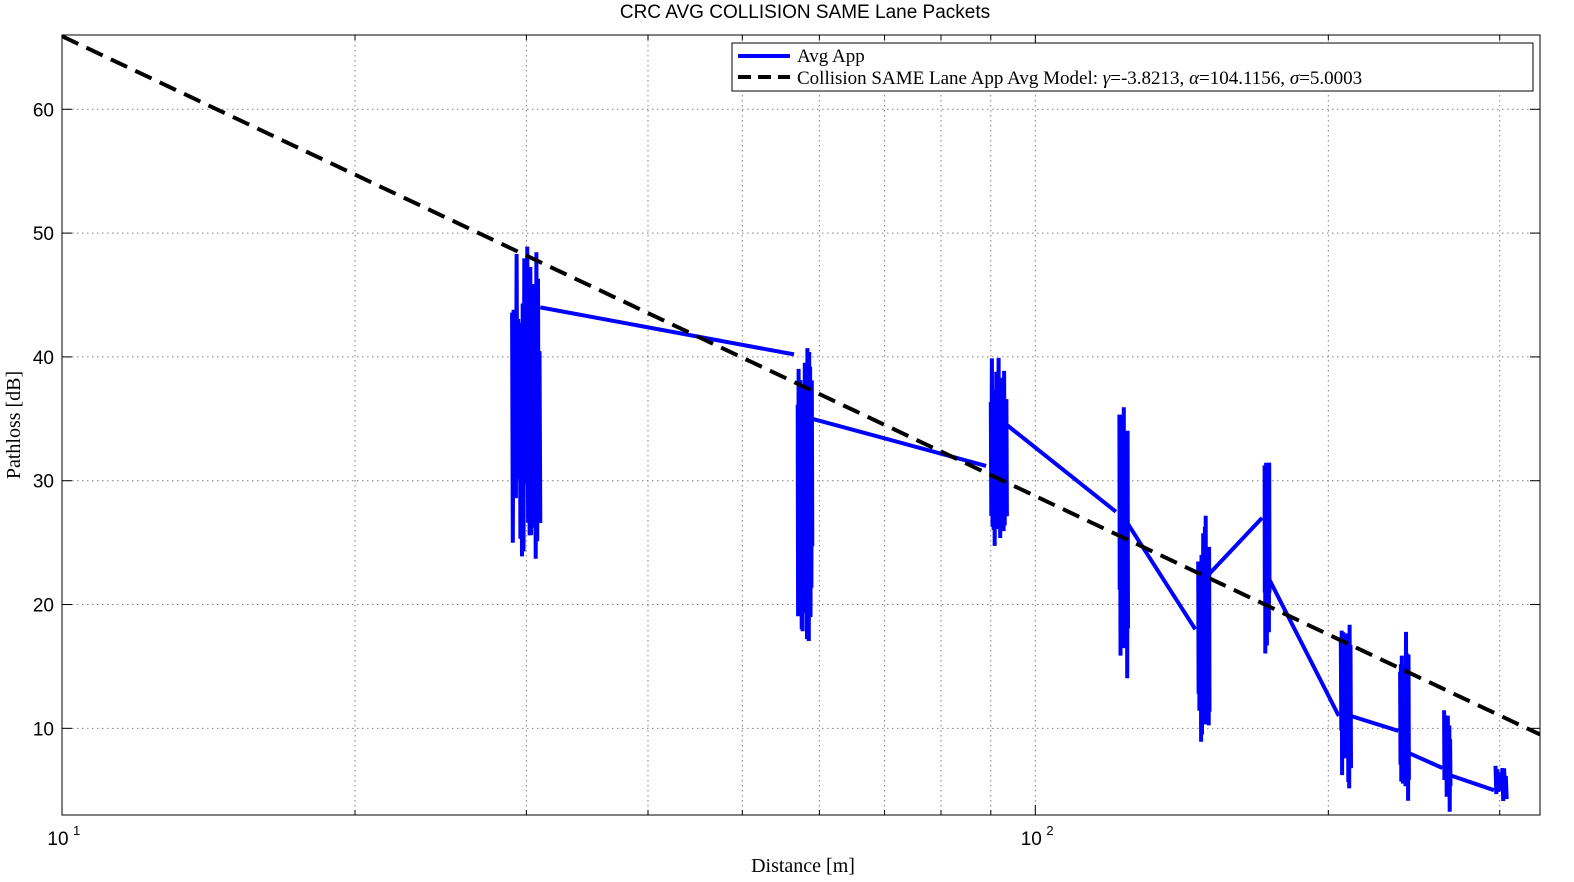 The height and width of the screenshot is (882, 1574). I want to click on legend-alpha-value: =104.1156,, so click(1244, 78).